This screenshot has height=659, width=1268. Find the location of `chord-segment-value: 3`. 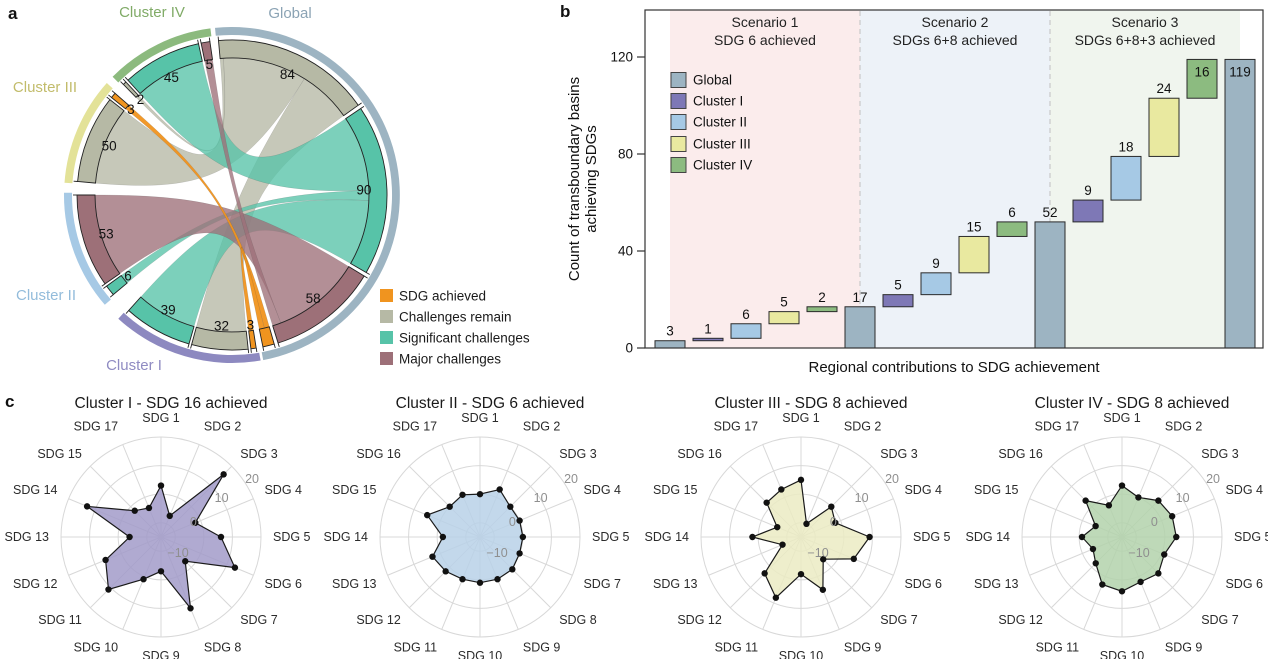

chord-segment-value: 3 is located at coordinates (251, 325).